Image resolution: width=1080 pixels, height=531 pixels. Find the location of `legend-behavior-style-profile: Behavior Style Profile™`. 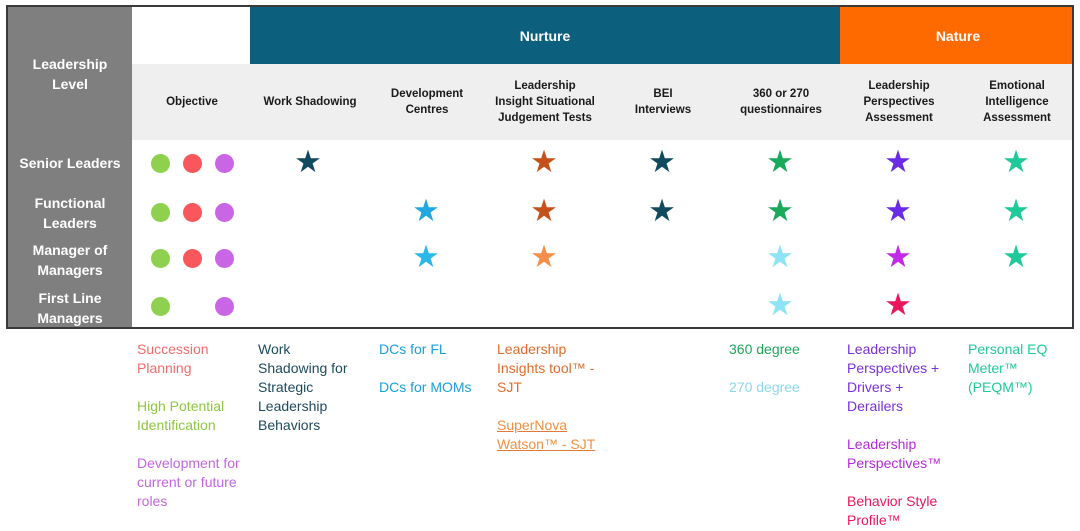

legend-behavior-style-profile: Behavior Style Profile™ is located at coordinates (892, 510).